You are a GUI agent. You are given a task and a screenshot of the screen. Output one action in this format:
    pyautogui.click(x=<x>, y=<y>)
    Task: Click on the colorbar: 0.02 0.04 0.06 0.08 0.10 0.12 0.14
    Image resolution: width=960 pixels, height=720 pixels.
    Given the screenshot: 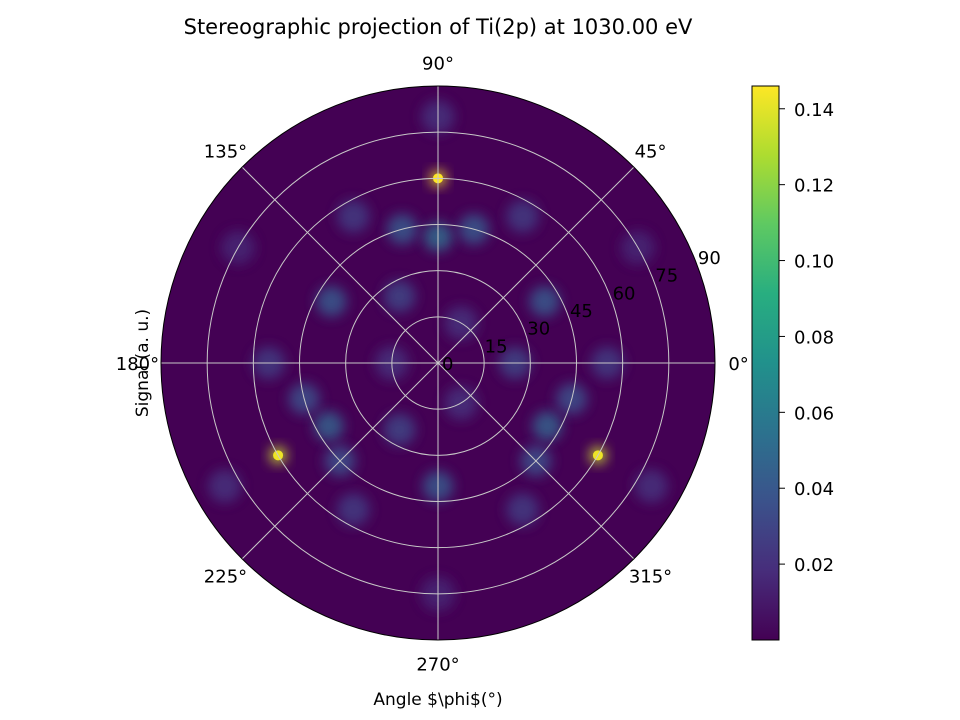 What is the action you would take?
    pyautogui.click(x=792, y=363)
    